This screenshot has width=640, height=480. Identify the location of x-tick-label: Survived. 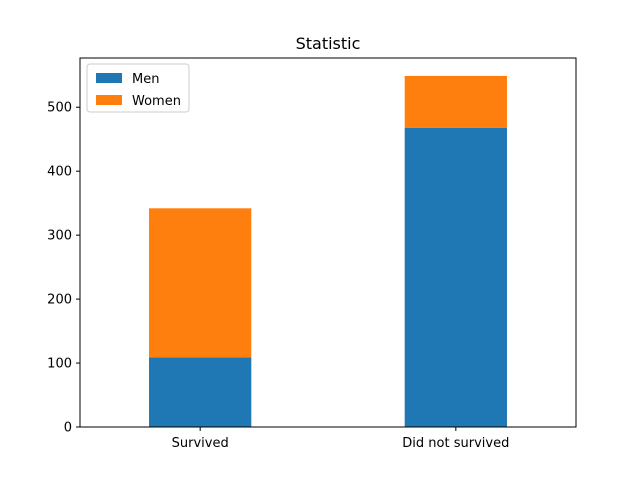
(200, 443).